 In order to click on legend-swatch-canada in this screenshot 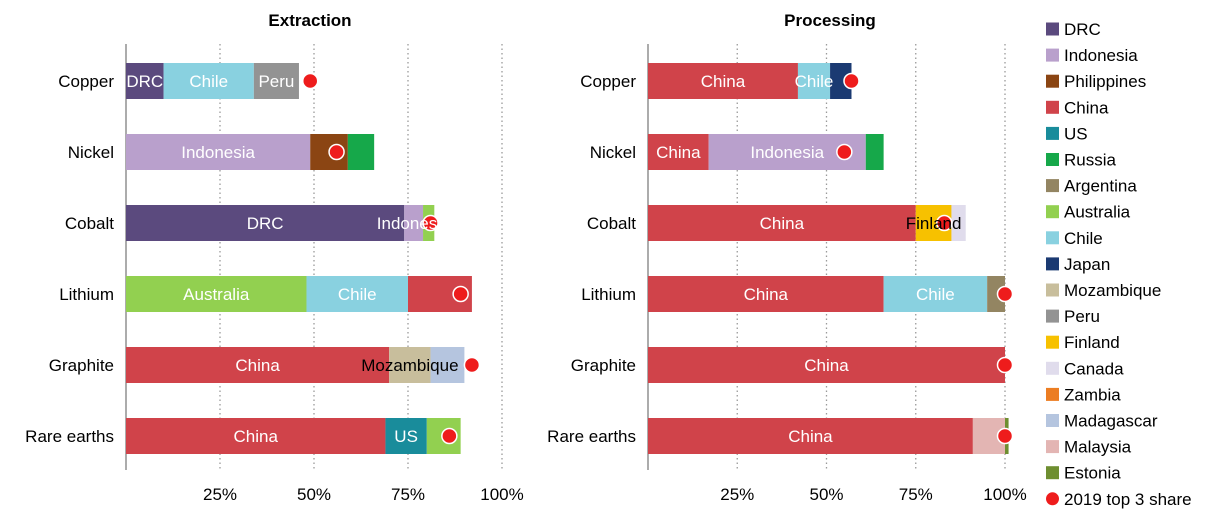, I will do `click(1052, 368)`.